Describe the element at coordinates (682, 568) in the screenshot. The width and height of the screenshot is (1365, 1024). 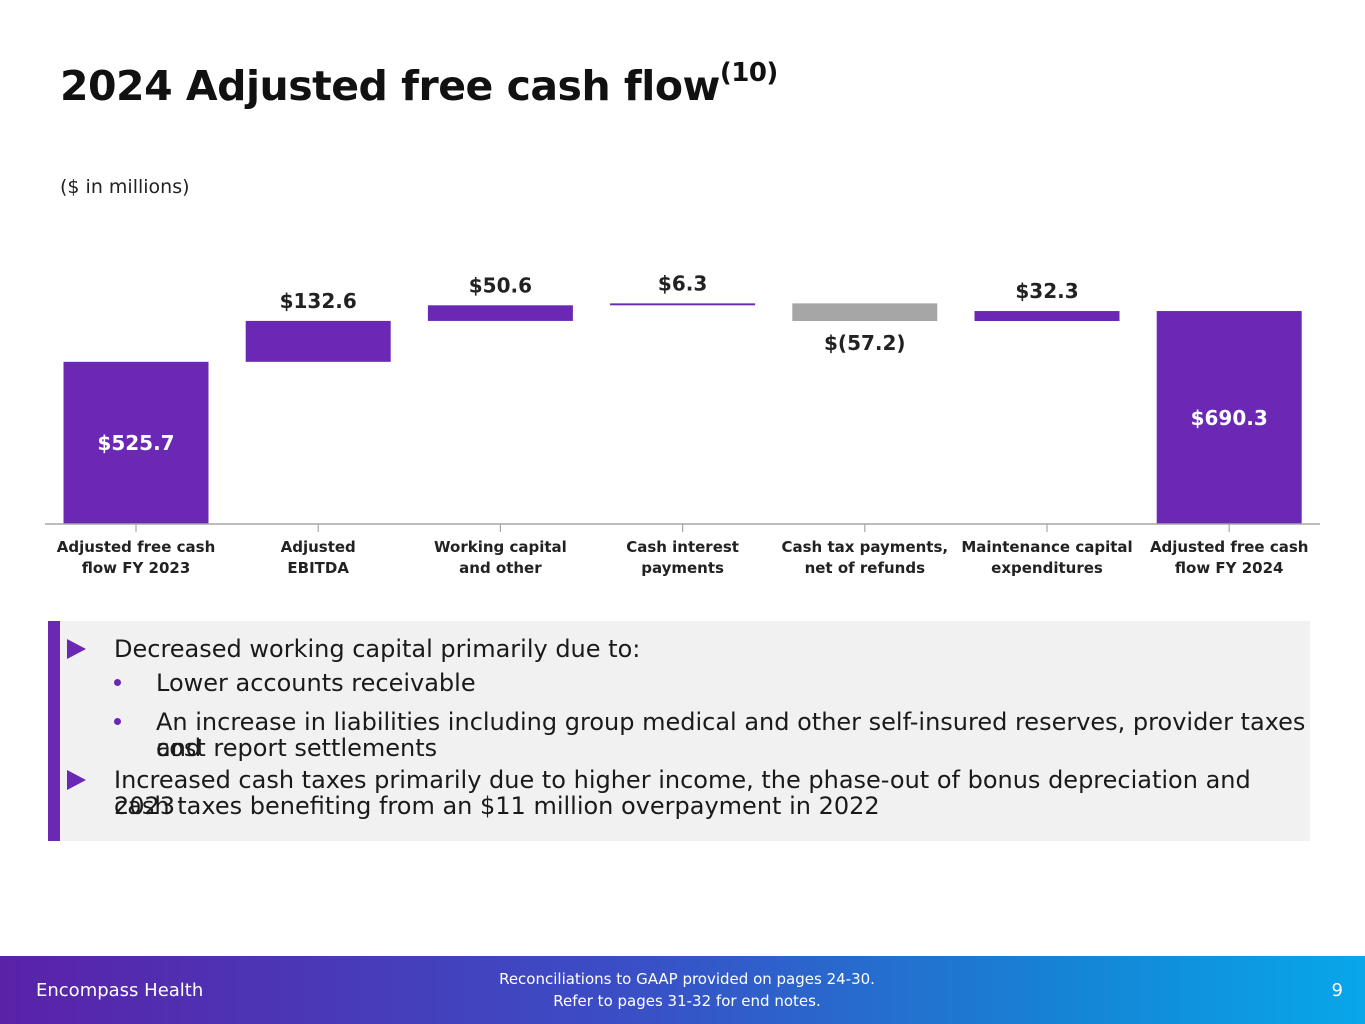
I see `x-tick-label-4-line2: payments` at that location.